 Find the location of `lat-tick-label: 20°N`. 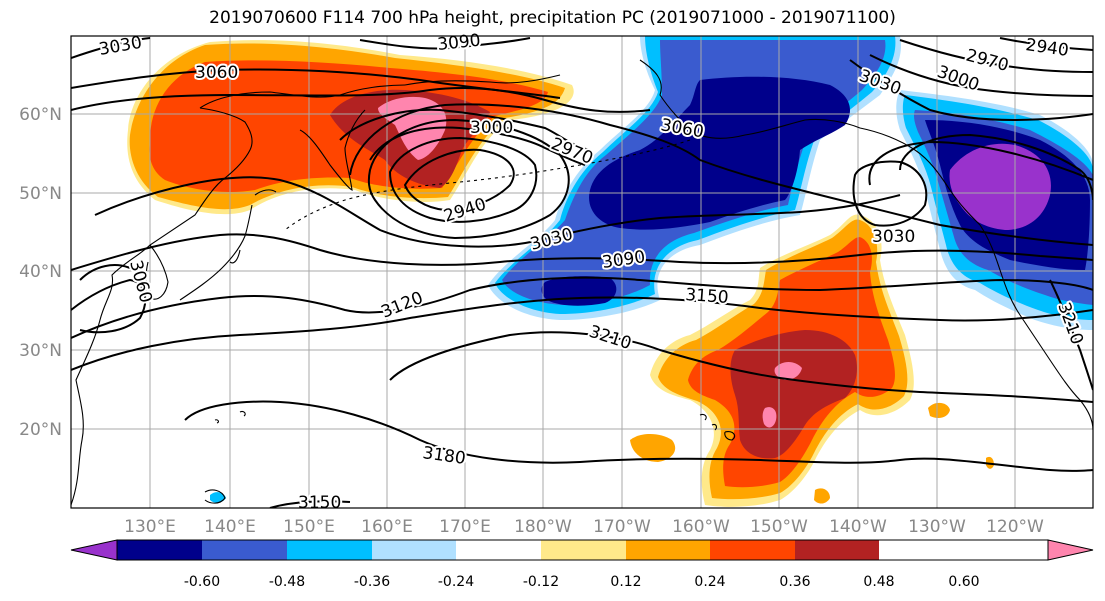

lat-tick-label: 20°N is located at coordinates (40, 430).